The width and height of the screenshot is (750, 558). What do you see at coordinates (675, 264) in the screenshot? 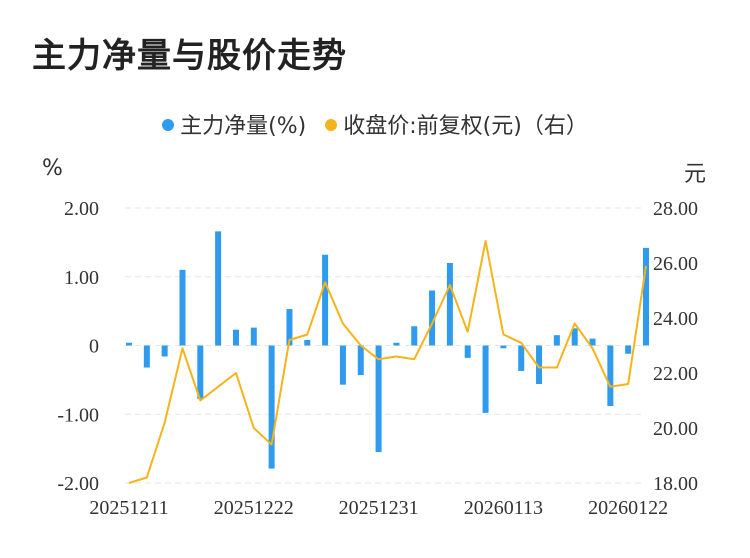
I see `right-tick-label: 26.00` at bounding box center [675, 264].